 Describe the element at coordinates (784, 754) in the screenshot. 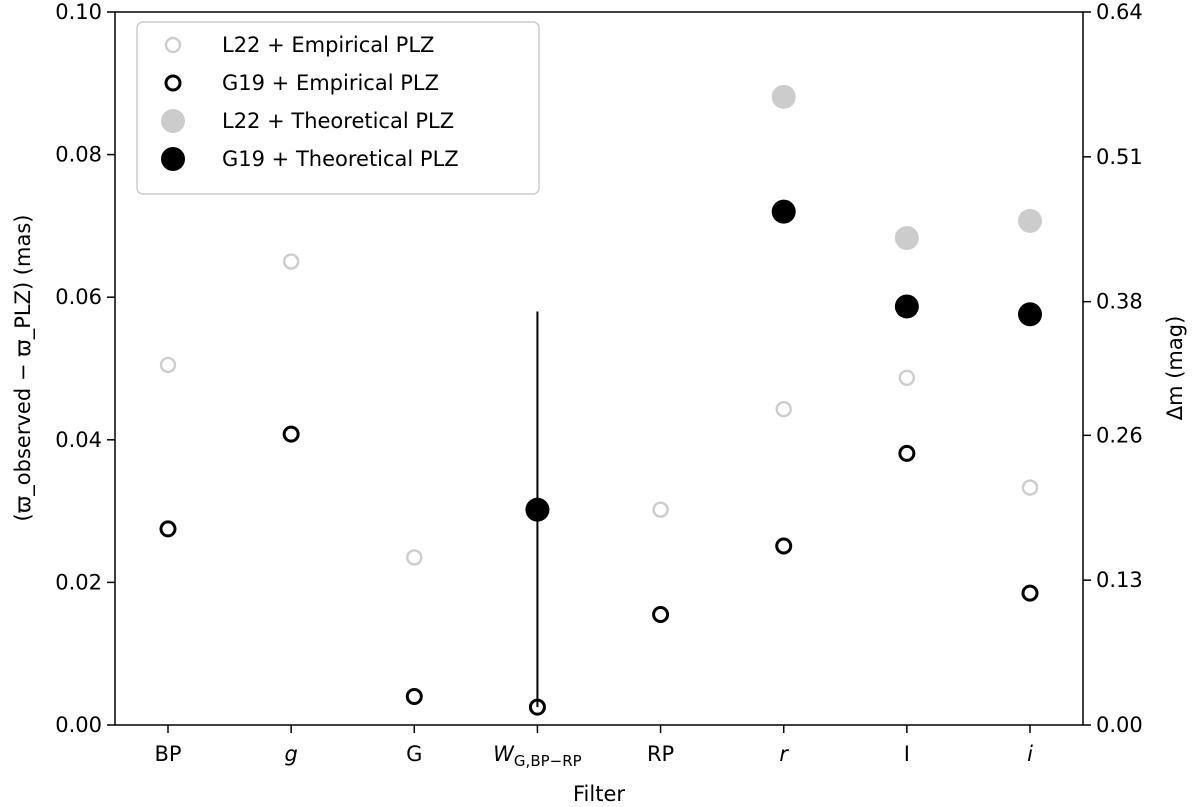

I see `x-tick-label: r` at that location.